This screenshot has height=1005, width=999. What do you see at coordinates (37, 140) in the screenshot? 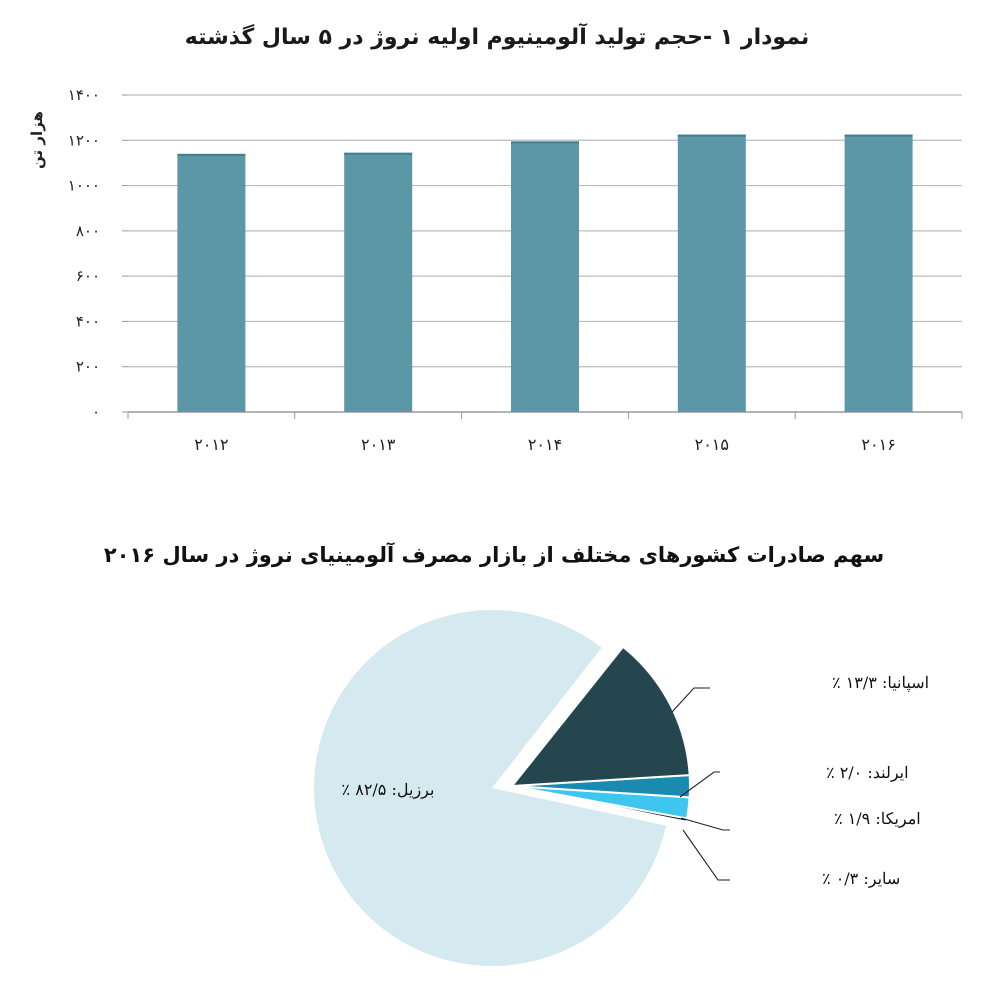
I see `bar-chart-ylabel: هزار تن` at bounding box center [37, 140].